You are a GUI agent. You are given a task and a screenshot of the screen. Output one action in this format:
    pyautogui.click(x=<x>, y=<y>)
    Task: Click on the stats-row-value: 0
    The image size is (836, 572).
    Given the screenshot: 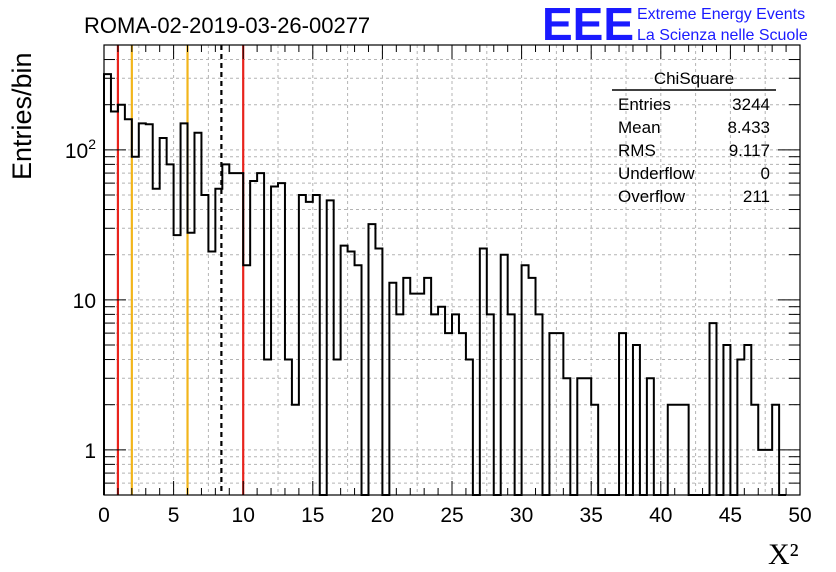 What is the action you would take?
    pyautogui.click(x=765, y=173)
    